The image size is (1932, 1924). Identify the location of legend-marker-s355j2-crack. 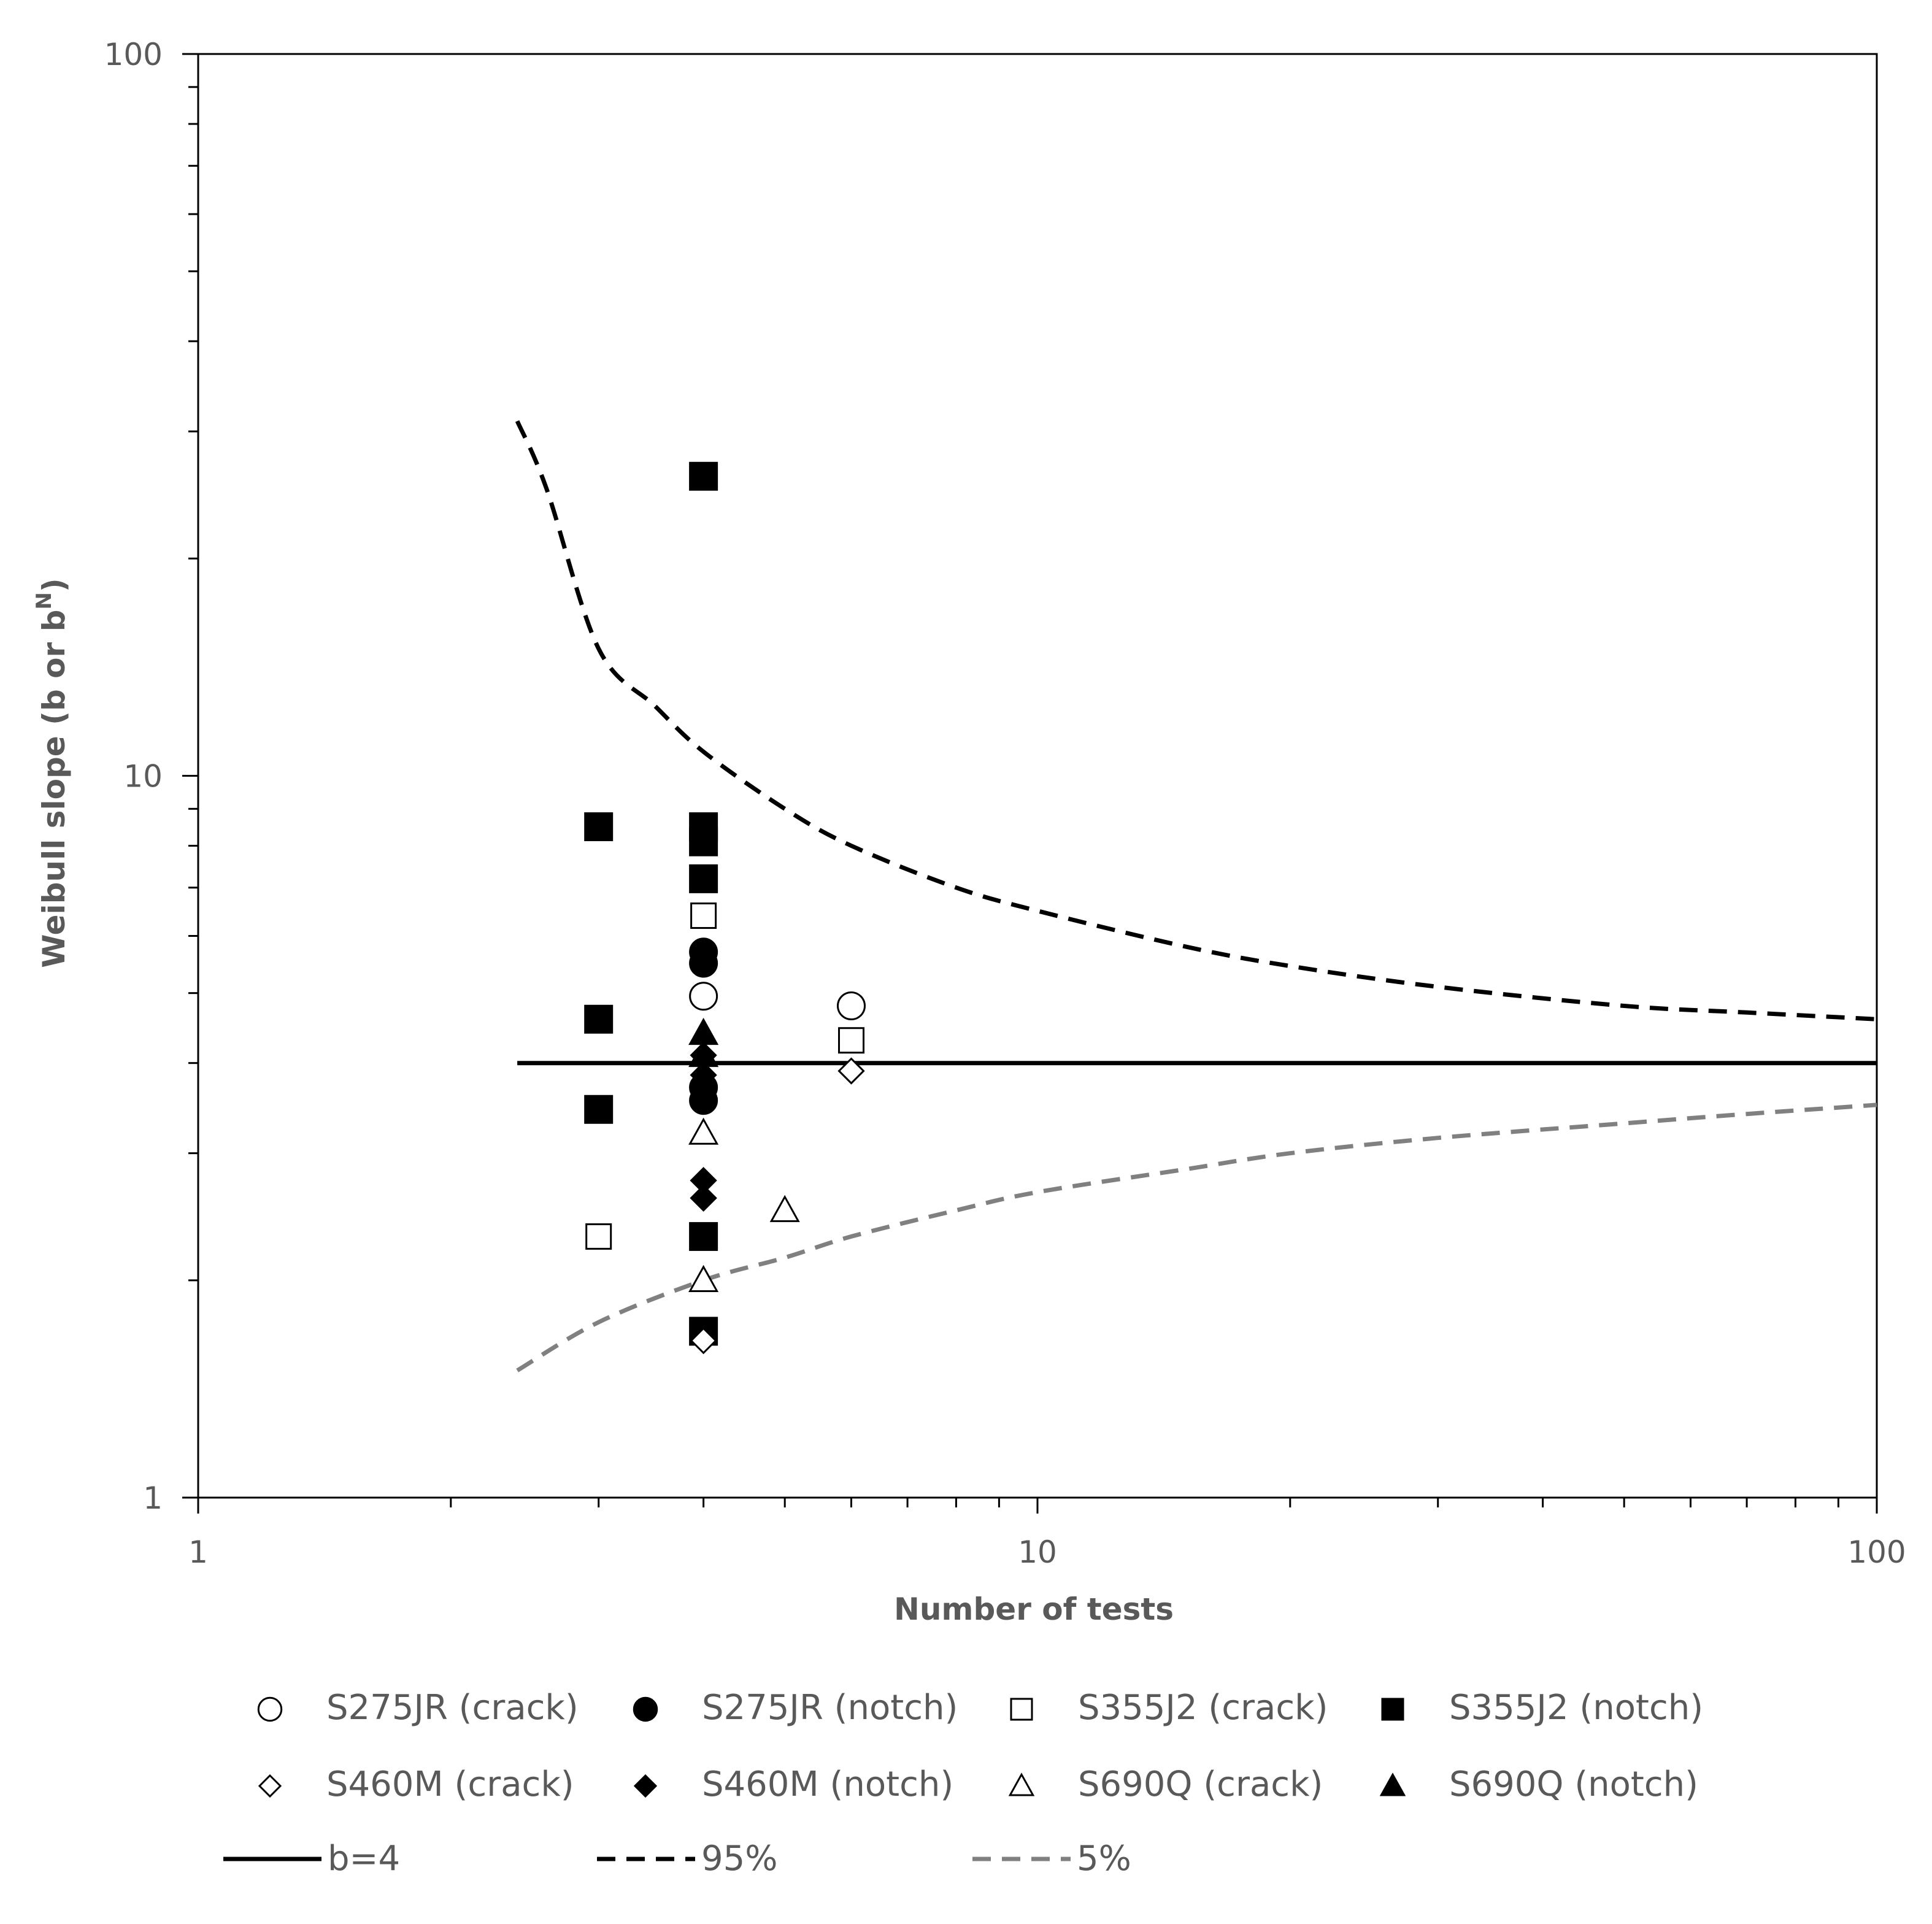
(1021, 1709).